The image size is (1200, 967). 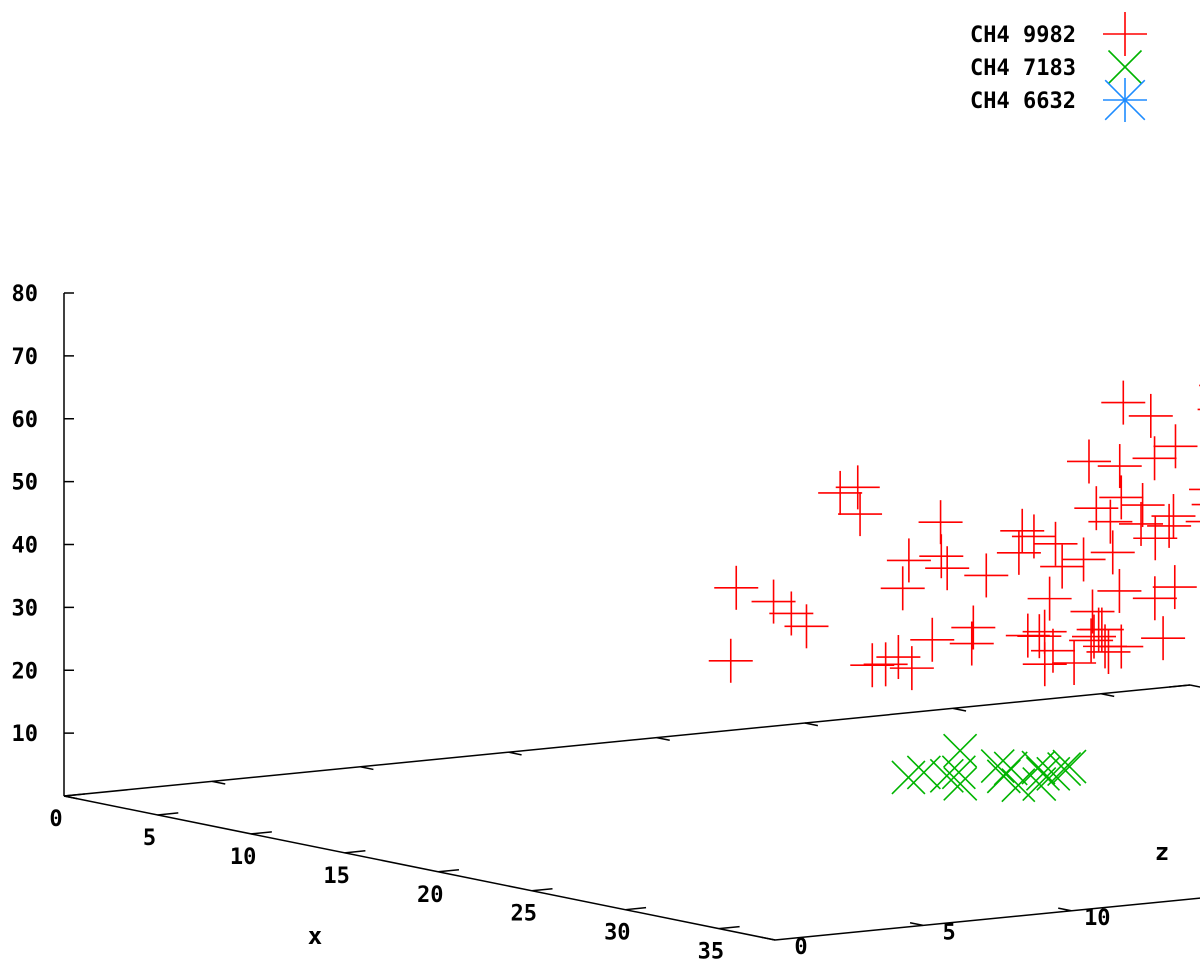 I want to click on legend: CH4 9982 CH4 7183 CH4 6632, so click(x=1058, y=67).